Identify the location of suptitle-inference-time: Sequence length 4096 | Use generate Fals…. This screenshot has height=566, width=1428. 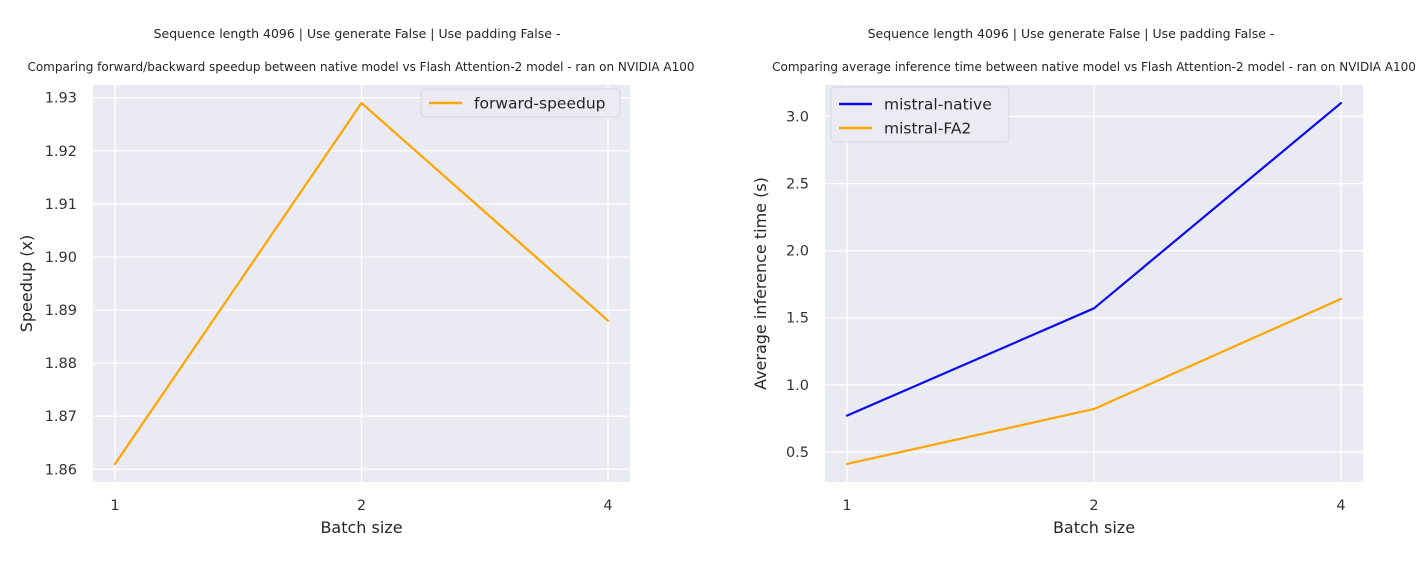
(1071, 33).